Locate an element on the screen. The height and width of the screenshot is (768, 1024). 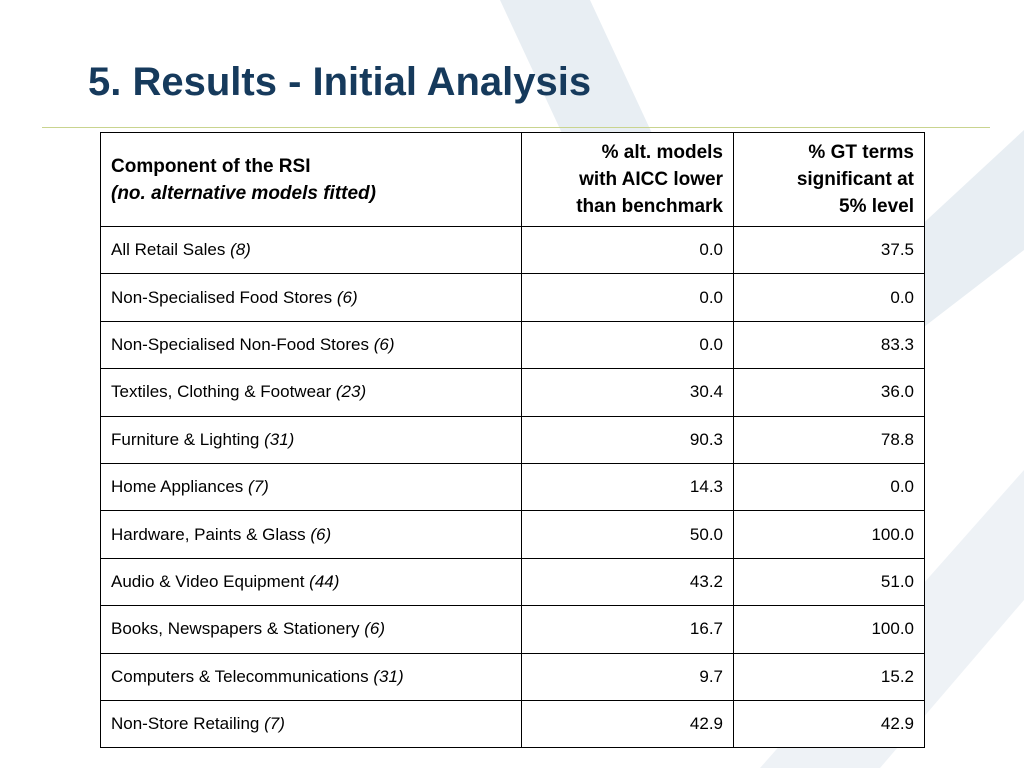
aicc-cell: 30.4 is located at coordinates (627, 392).